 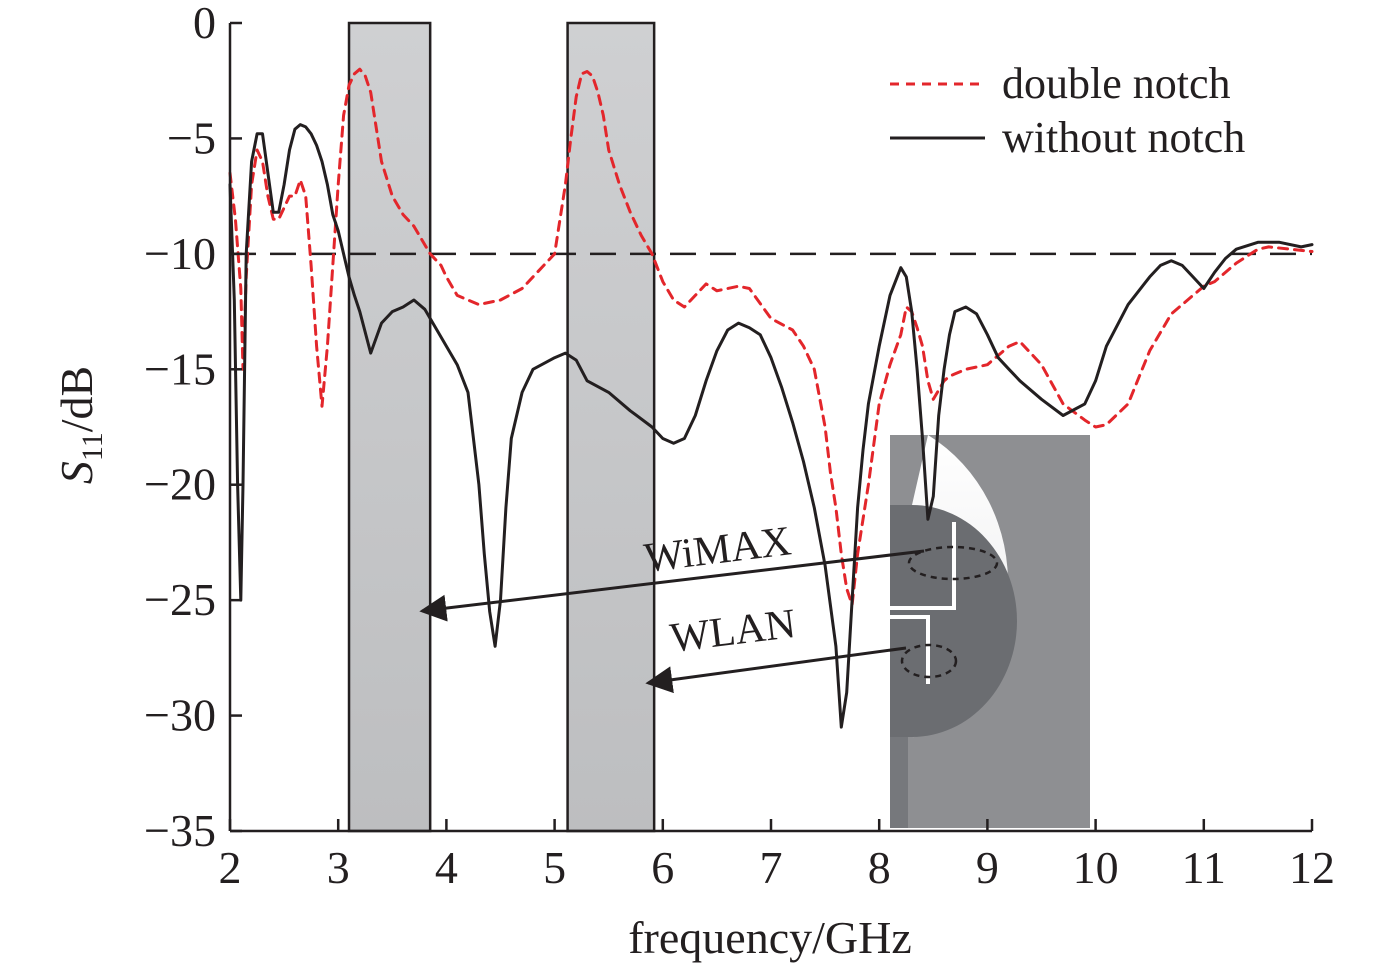 I want to click on x-tick-label: 5, so click(x=554, y=867).